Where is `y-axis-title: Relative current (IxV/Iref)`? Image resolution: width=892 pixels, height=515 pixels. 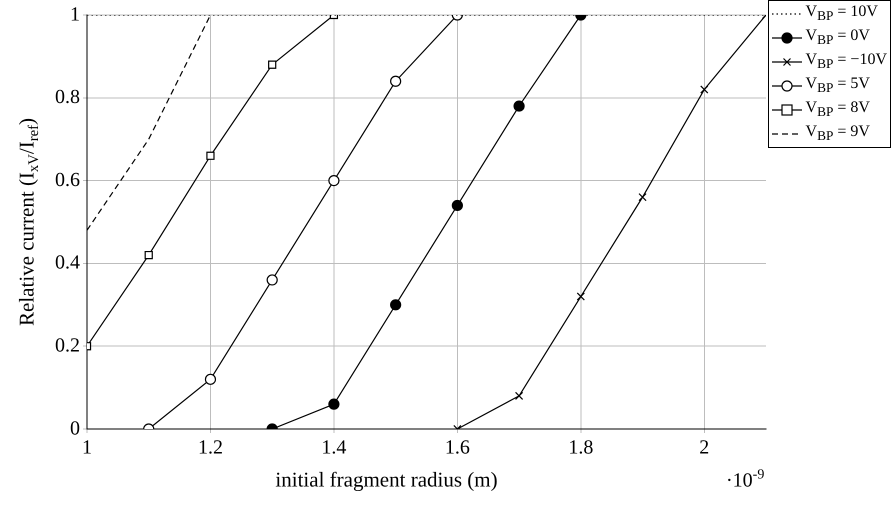
y-axis-title: Relative current (IxV/Iref) is located at coordinates (28, 222).